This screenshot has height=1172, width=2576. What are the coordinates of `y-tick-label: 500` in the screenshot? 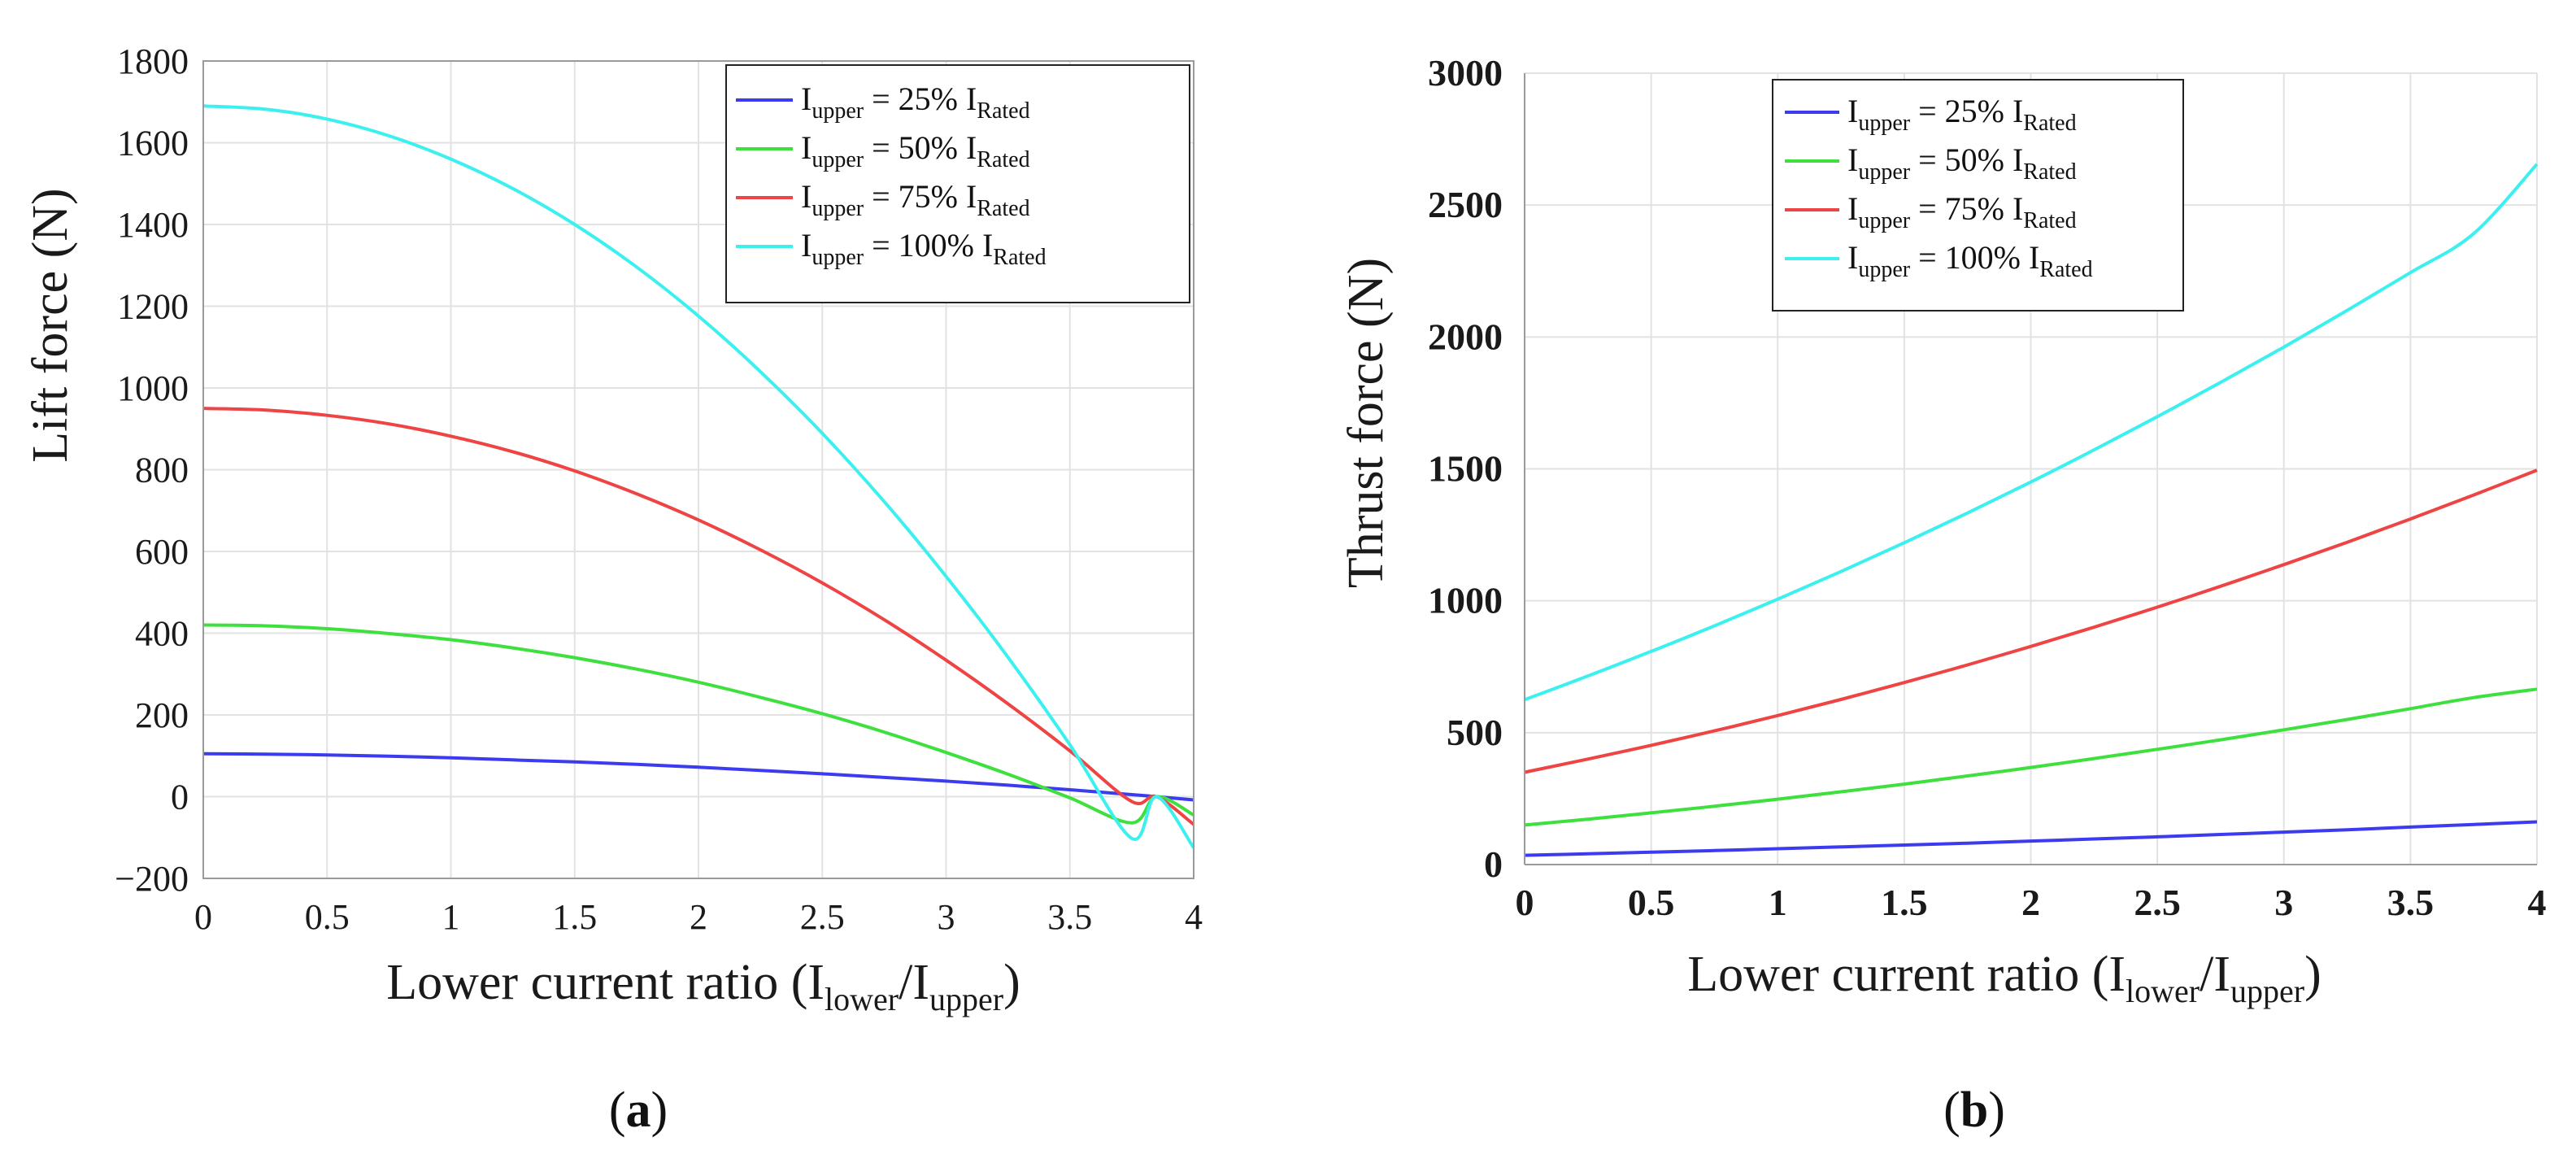 It's located at (1475, 732).